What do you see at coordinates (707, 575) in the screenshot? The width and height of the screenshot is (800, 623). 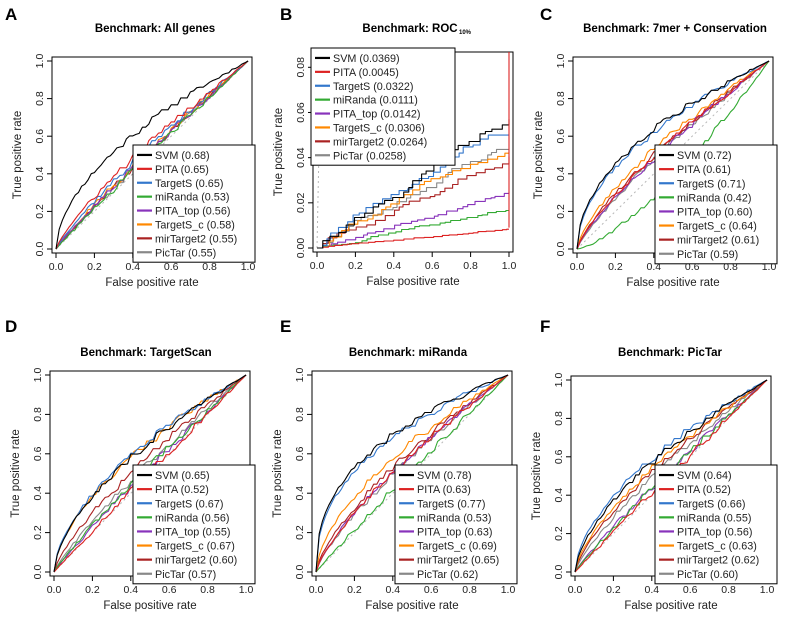 I see `legend-entry: PicTar (0.60)` at bounding box center [707, 575].